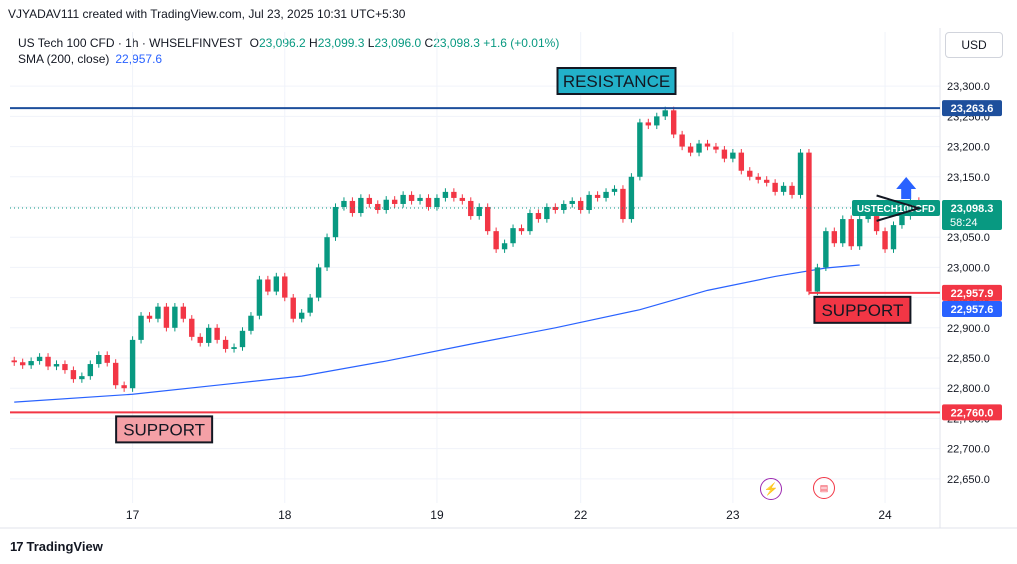 The height and width of the screenshot is (564, 1017). I want to click on last-price-tag, so click(972, 215).